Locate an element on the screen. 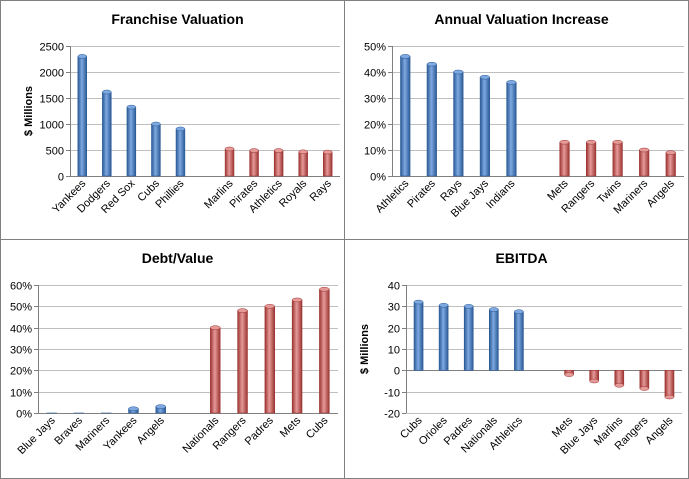  chart-title: Franchise Valuation is located at coordinates (177, 19).